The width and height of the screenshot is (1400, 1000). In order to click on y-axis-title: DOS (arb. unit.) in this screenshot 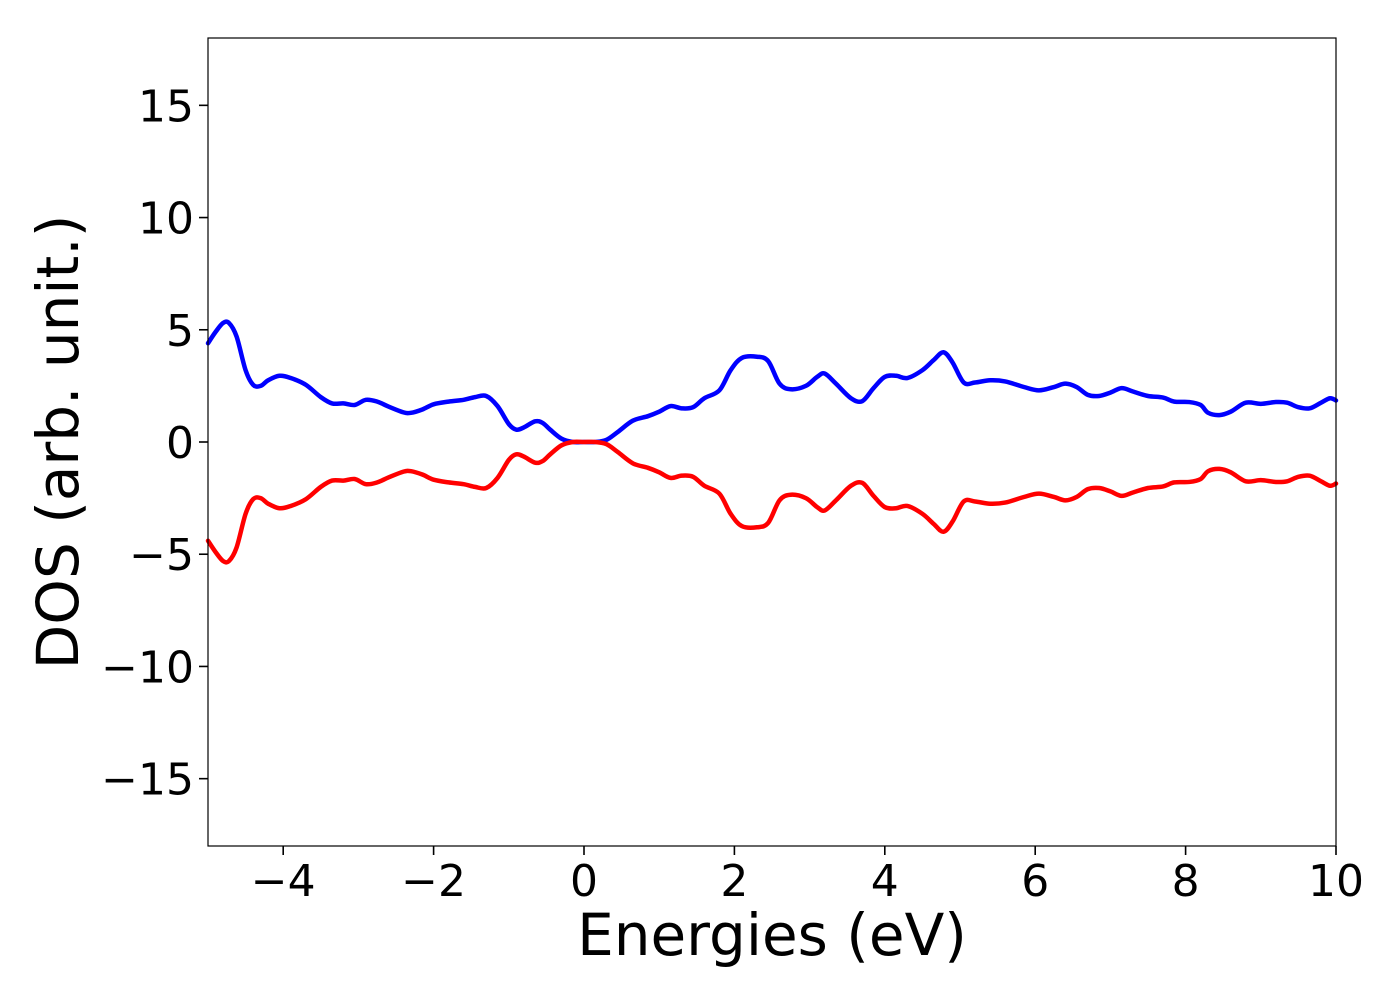, I will do `click(58, 442)`.